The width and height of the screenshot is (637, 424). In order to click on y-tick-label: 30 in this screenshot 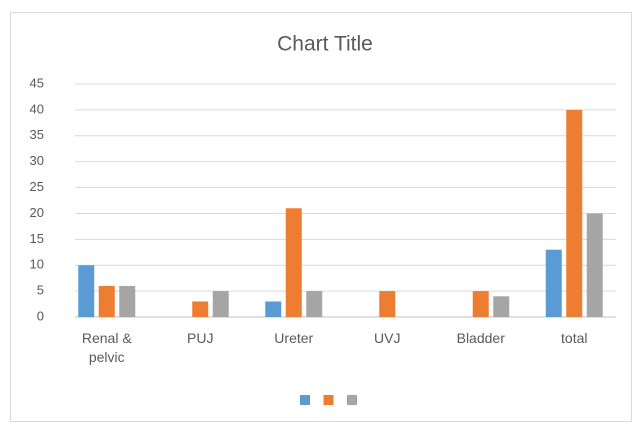, I will do `click(37, 160)`.